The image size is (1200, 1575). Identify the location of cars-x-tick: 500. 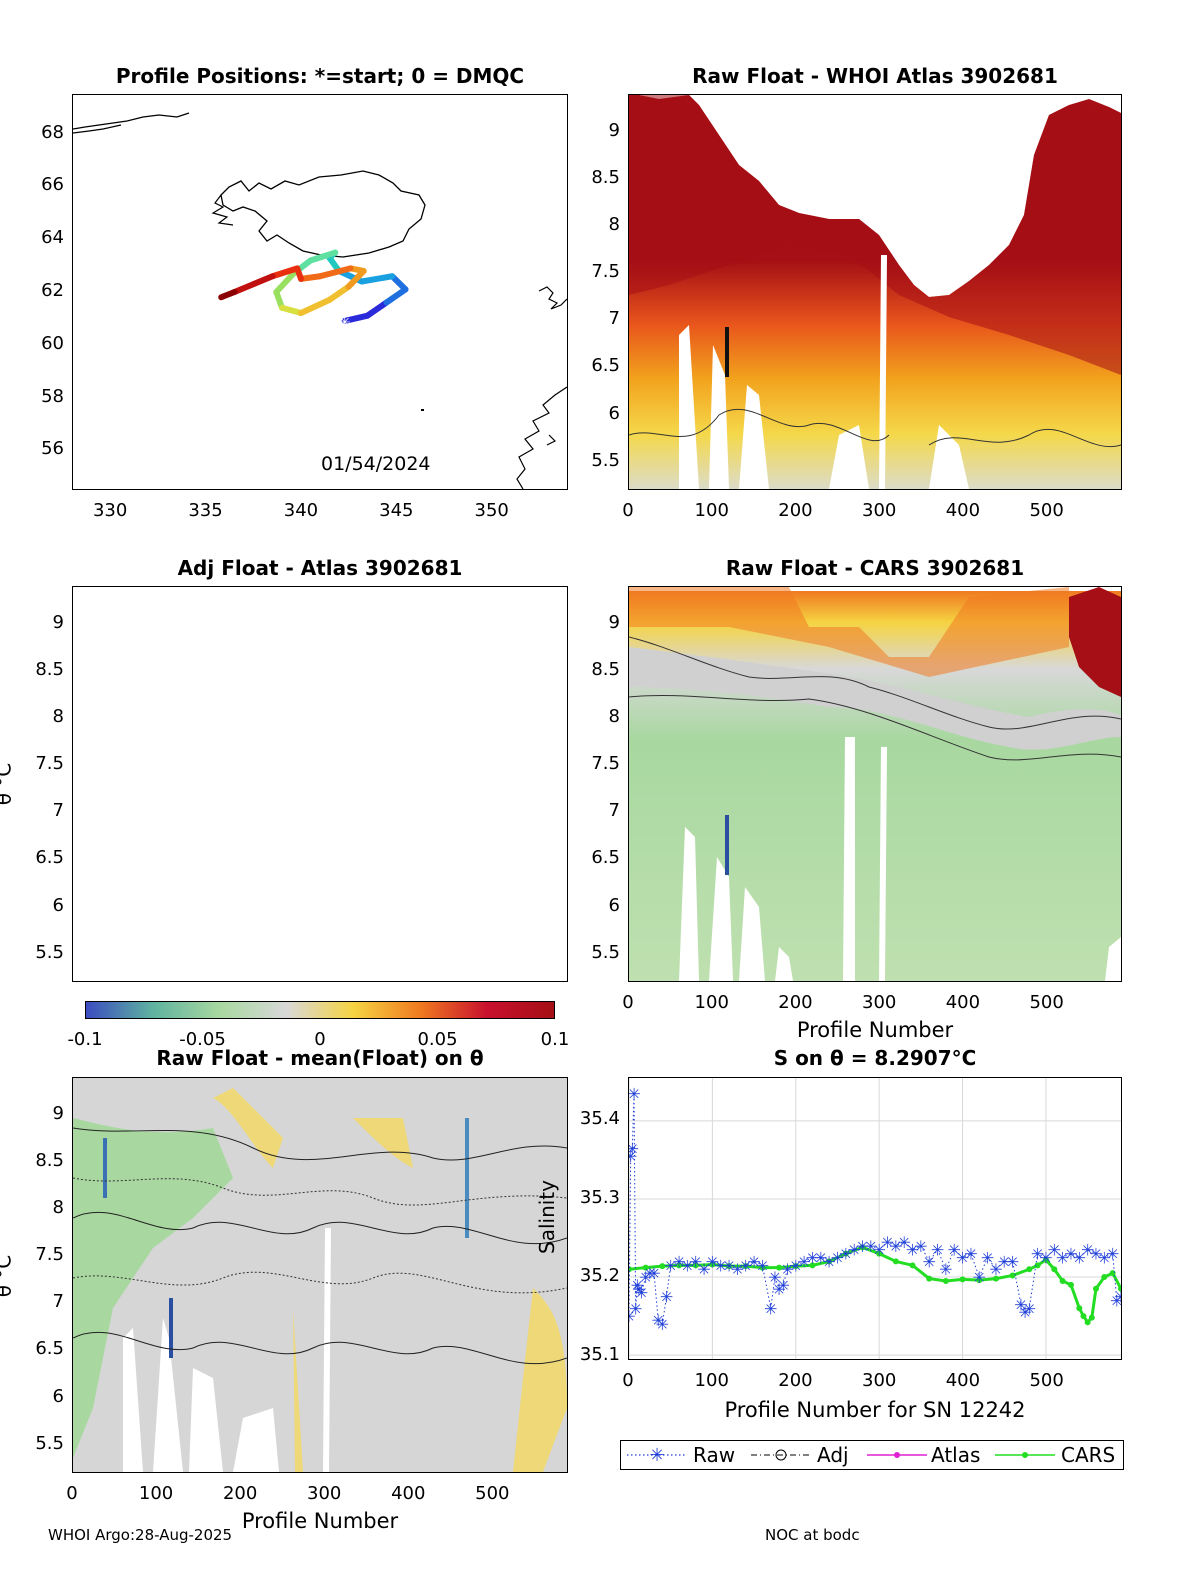
(1046, 1002).